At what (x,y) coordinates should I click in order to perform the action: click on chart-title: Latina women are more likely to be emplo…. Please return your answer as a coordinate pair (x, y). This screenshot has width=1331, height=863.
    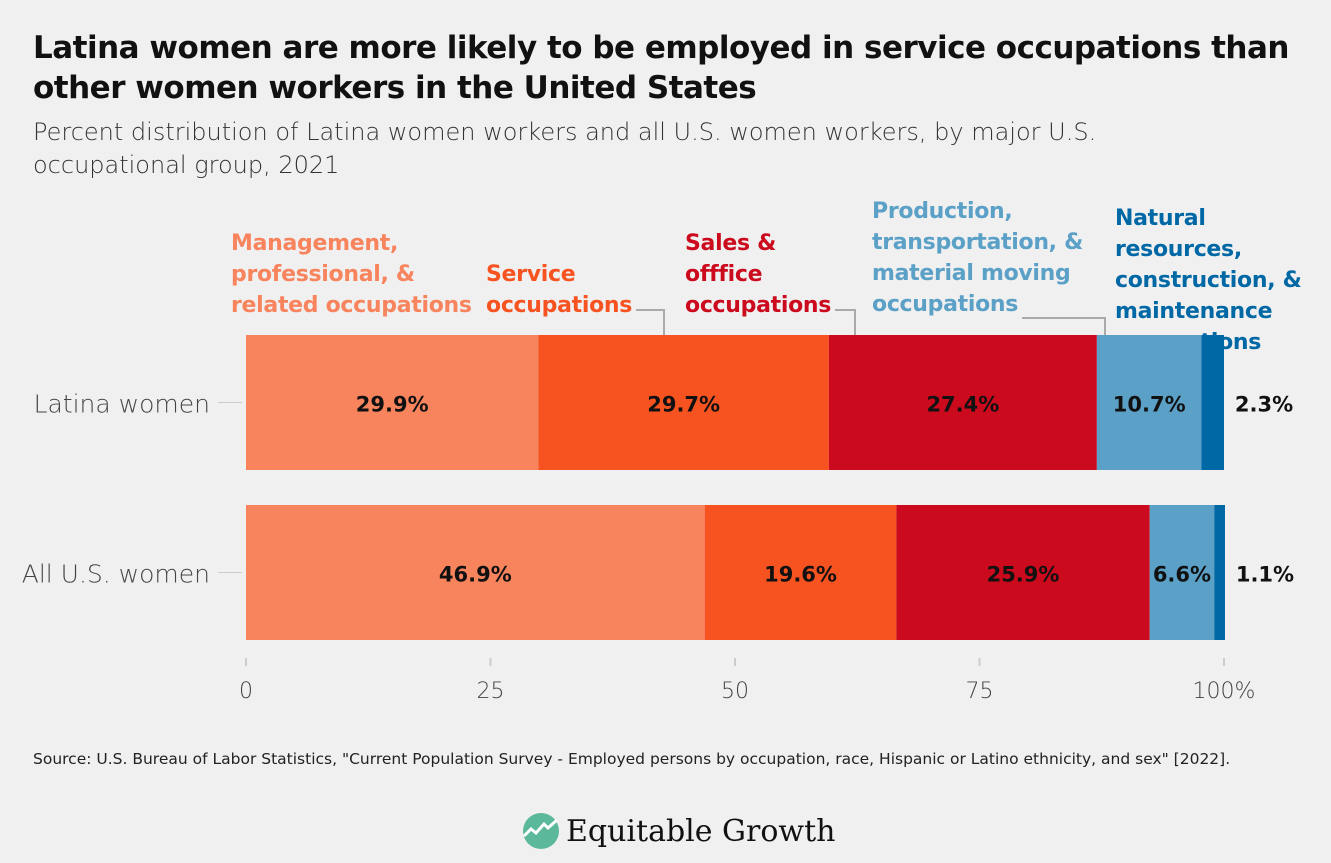
    Looking at the image, I should click on (661, 68).